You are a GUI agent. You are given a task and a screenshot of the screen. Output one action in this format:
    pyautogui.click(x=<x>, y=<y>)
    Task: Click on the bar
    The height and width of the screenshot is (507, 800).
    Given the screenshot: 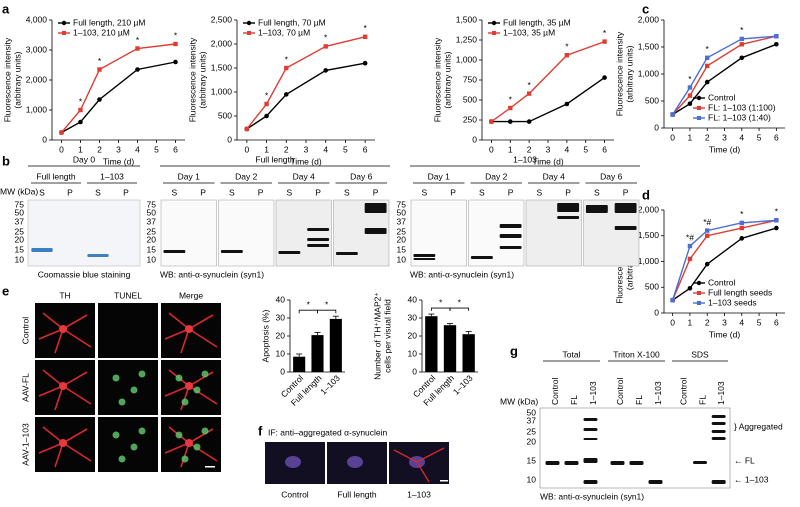 What is the action you would take?
    pyautogui.click(x=317, y=353)
    